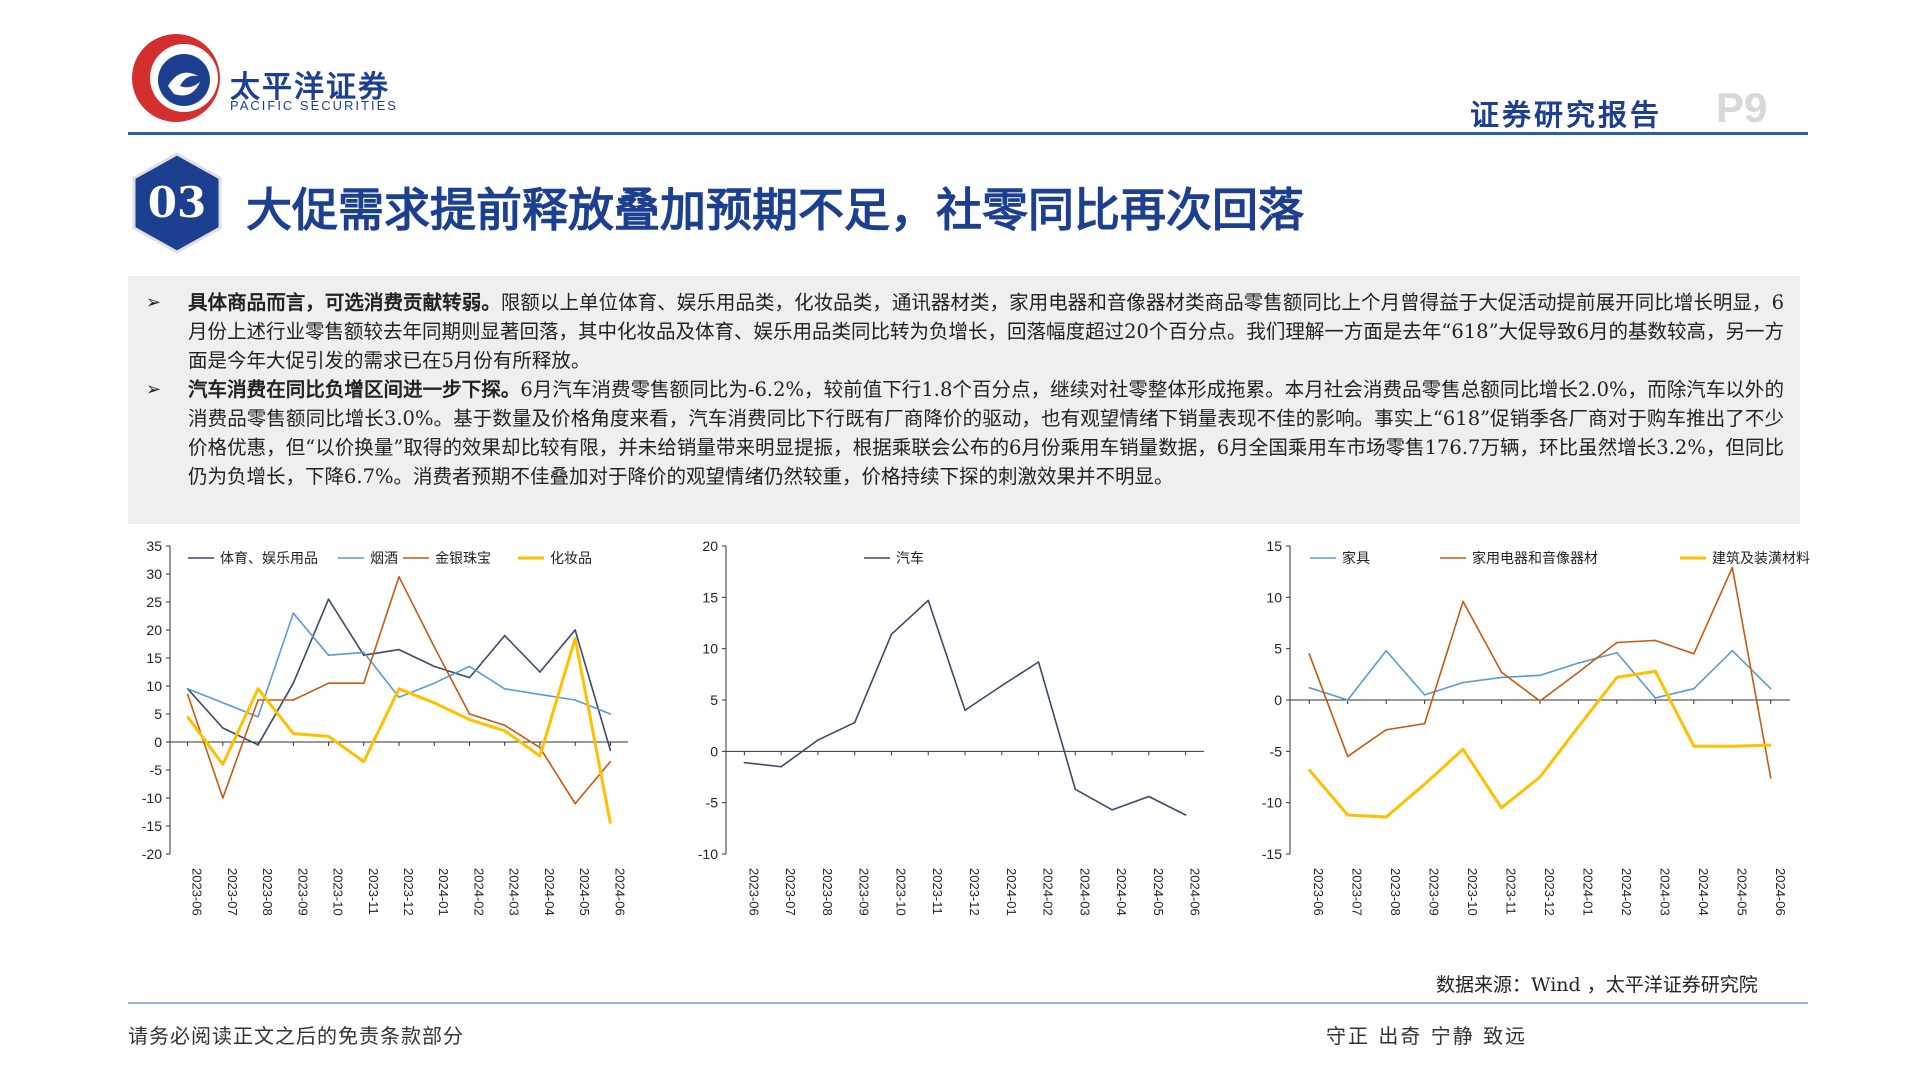  Describe the element at coordinates (384, 558) in the screenshot. I see `legend-label: 烟酒` at that location.